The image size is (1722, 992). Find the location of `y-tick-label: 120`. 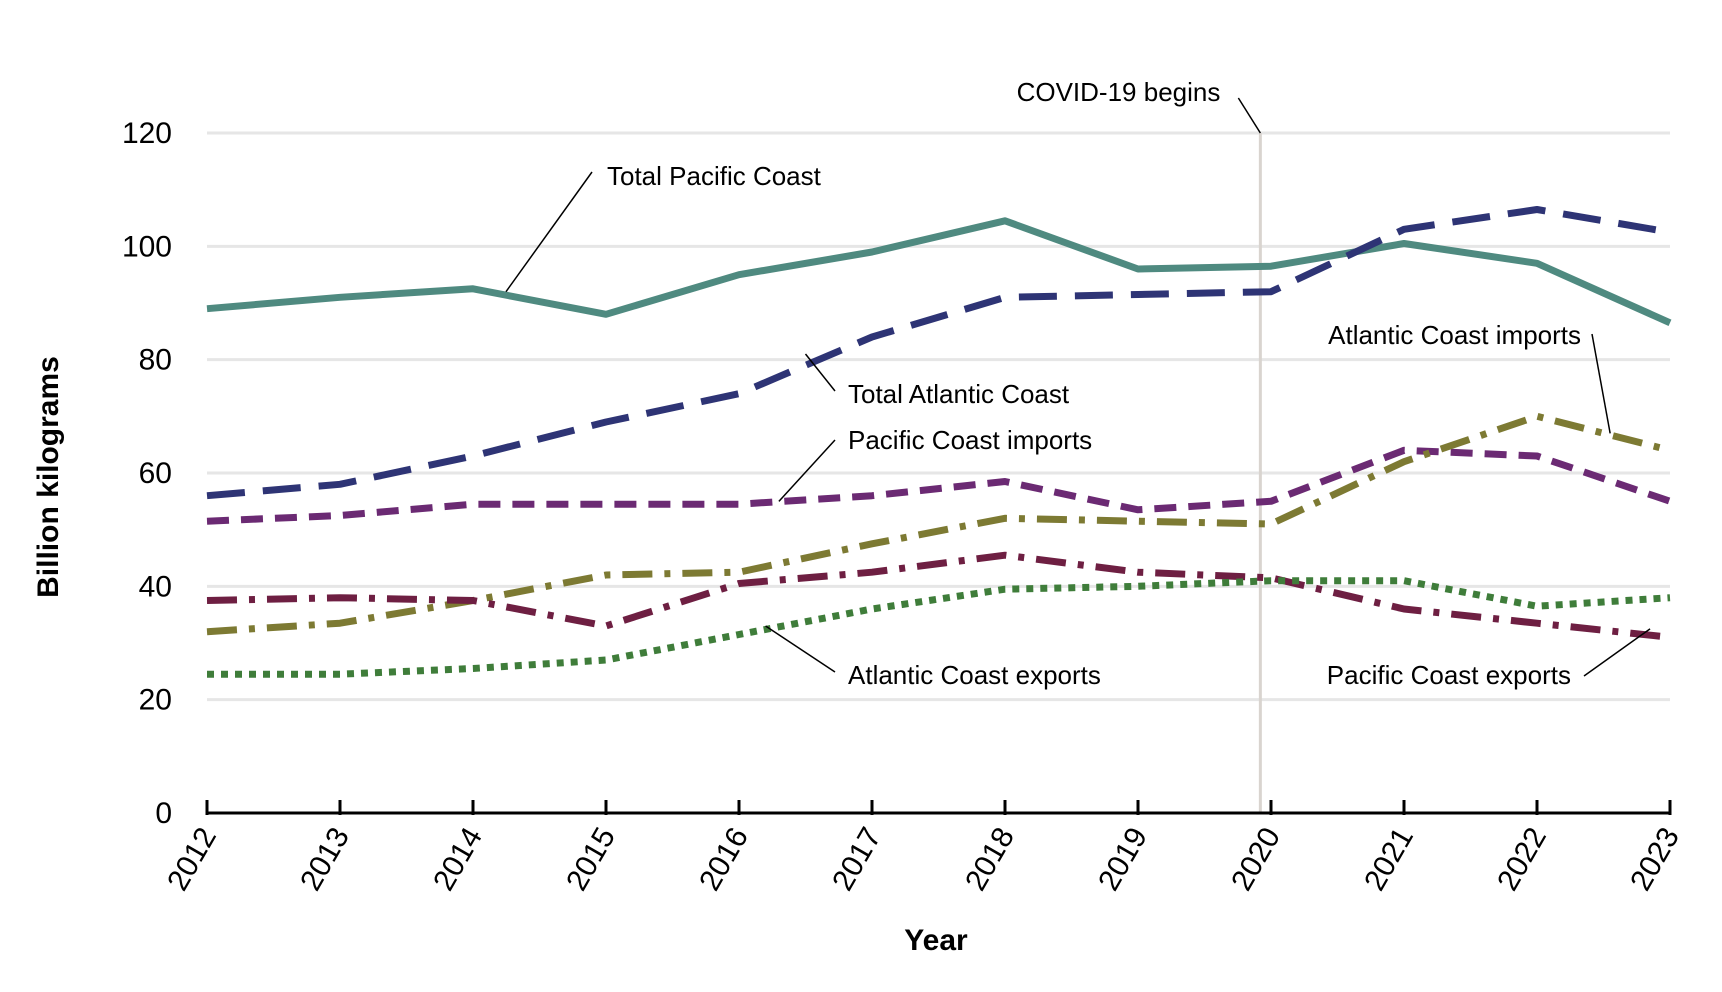

y-tick-label: 120 is located at coordinates (147, 133).